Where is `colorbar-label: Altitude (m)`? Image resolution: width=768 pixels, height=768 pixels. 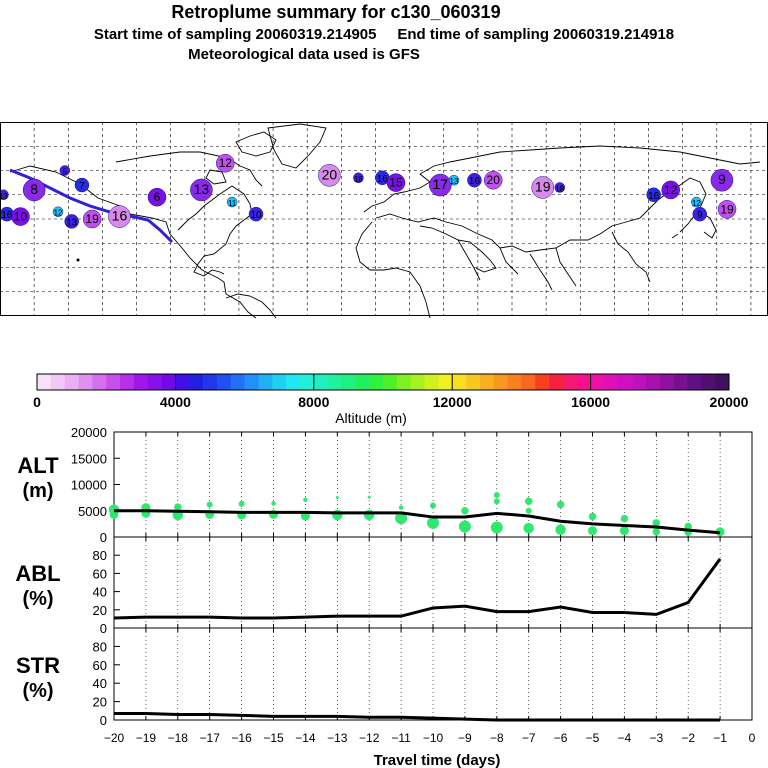 colorbar-label: Altitude (m) is located at coordinates (371, 418).